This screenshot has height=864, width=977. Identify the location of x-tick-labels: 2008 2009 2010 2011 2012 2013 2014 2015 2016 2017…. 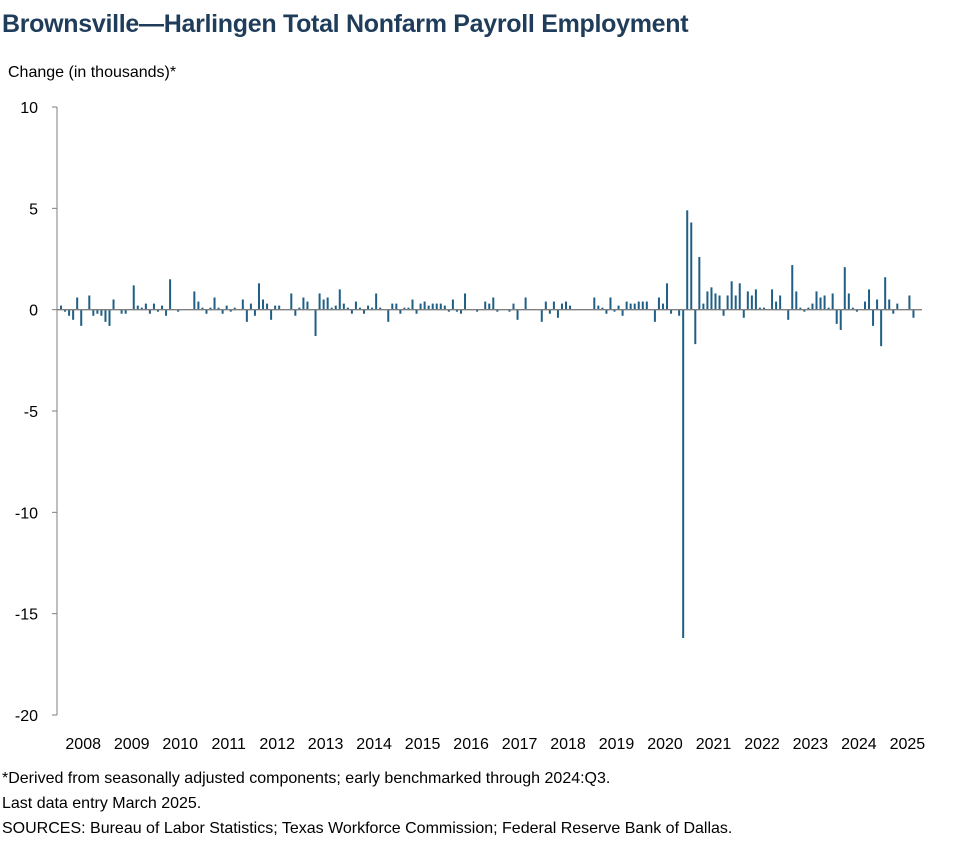
(495, 744).